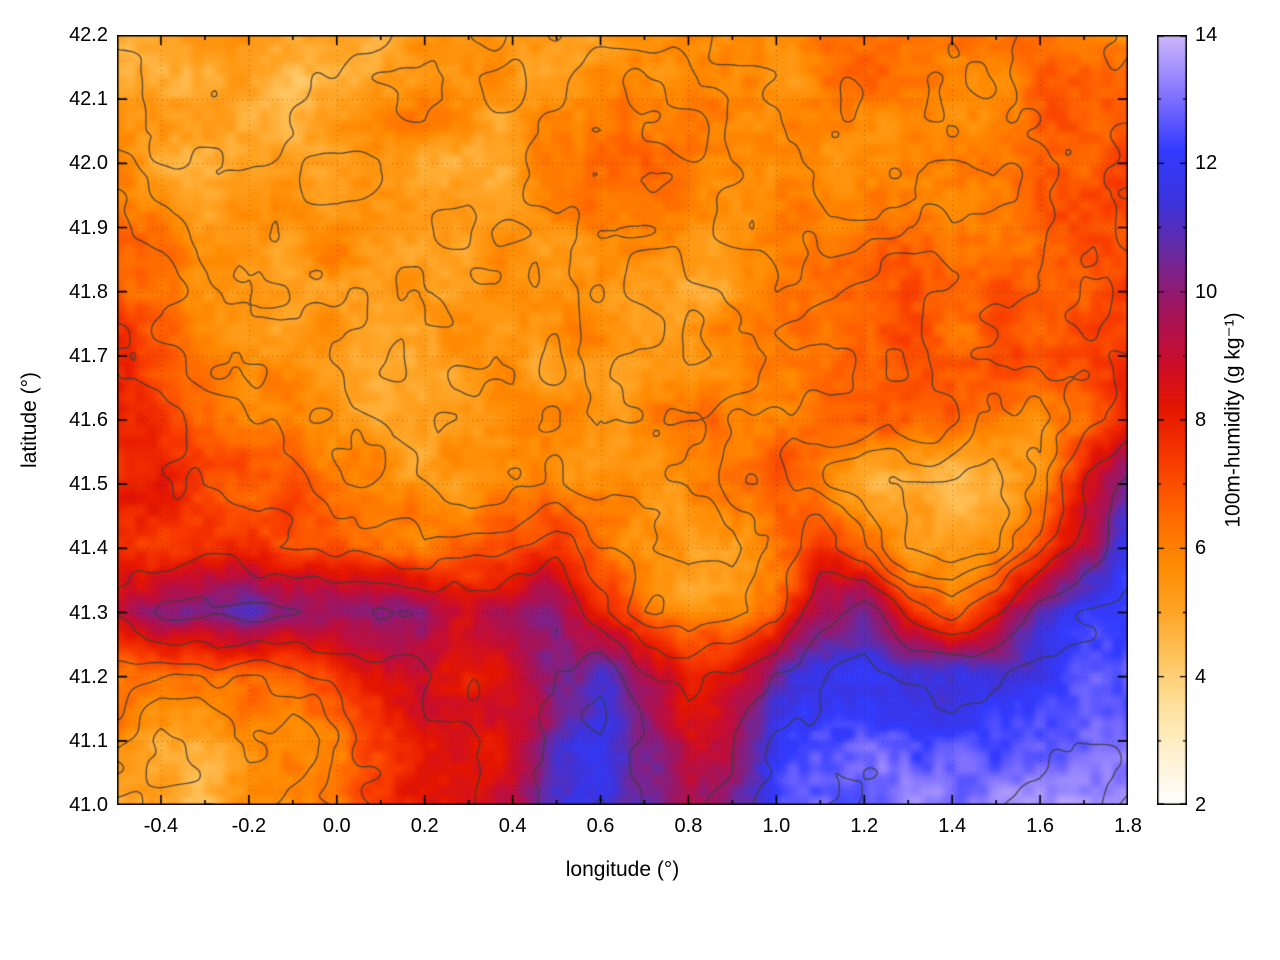 The height and width of the screenshot is (960, 1280). Describe the element at coordinates (864, 826) in the screenshot. I see `x-tick-label: 1.2` at that location.